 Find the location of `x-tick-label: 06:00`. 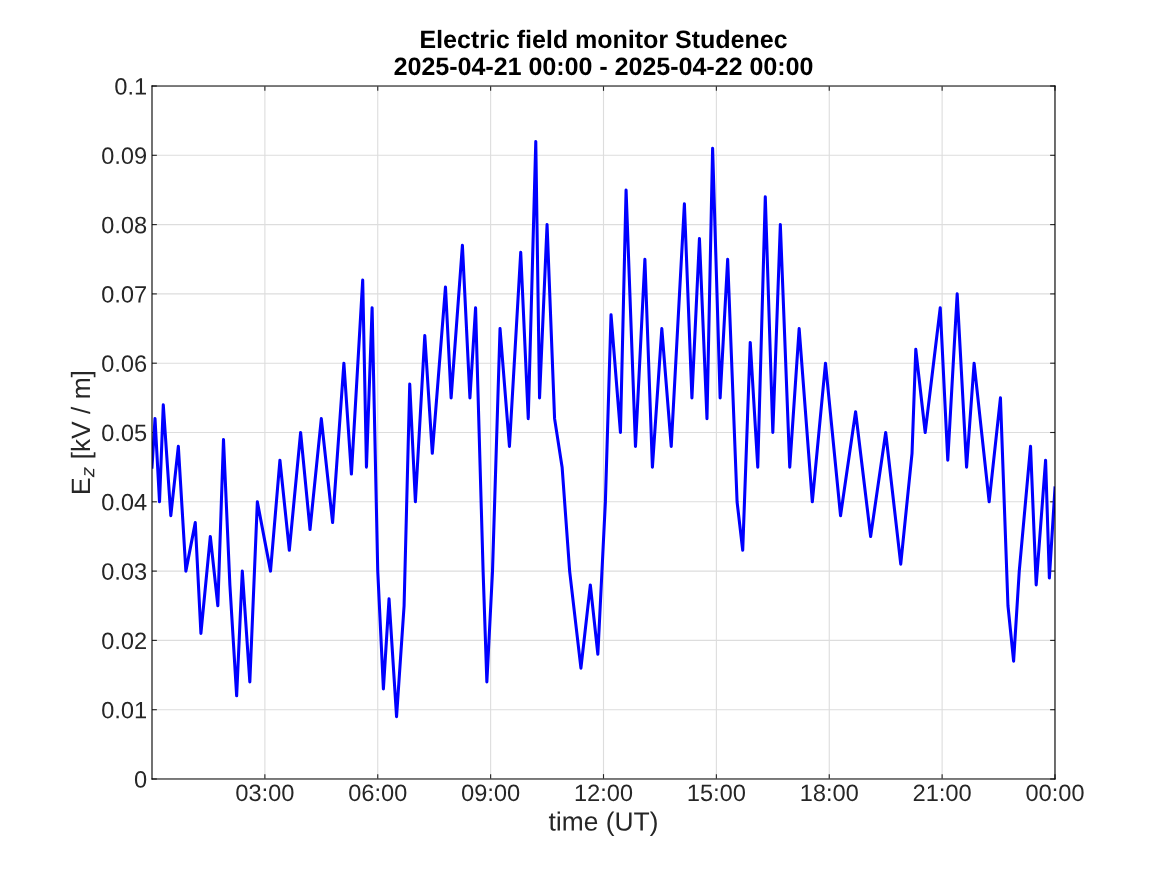

x-tick-label: 06:00 is located at coordinates (378, 793).